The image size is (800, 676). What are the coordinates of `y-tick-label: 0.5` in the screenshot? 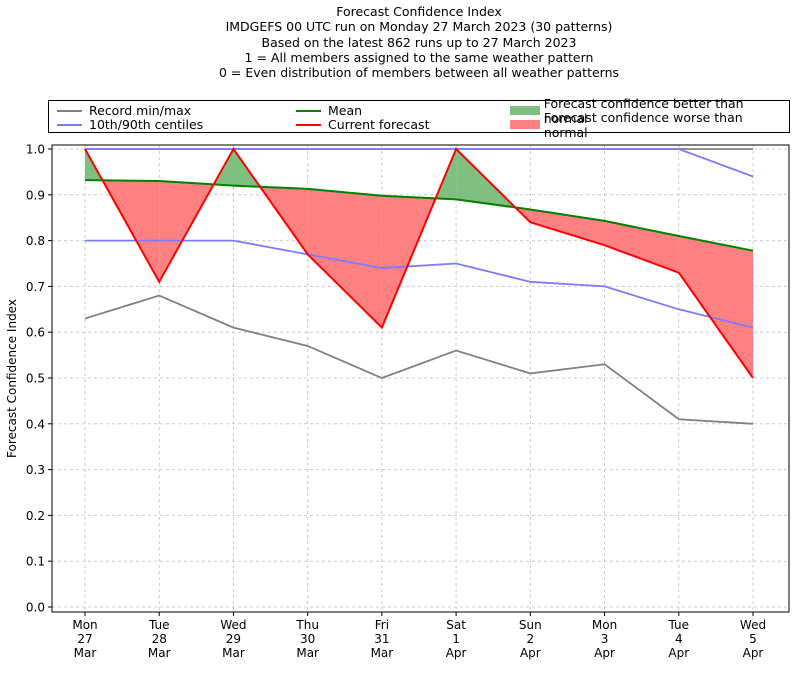 It's located at (35, 379).